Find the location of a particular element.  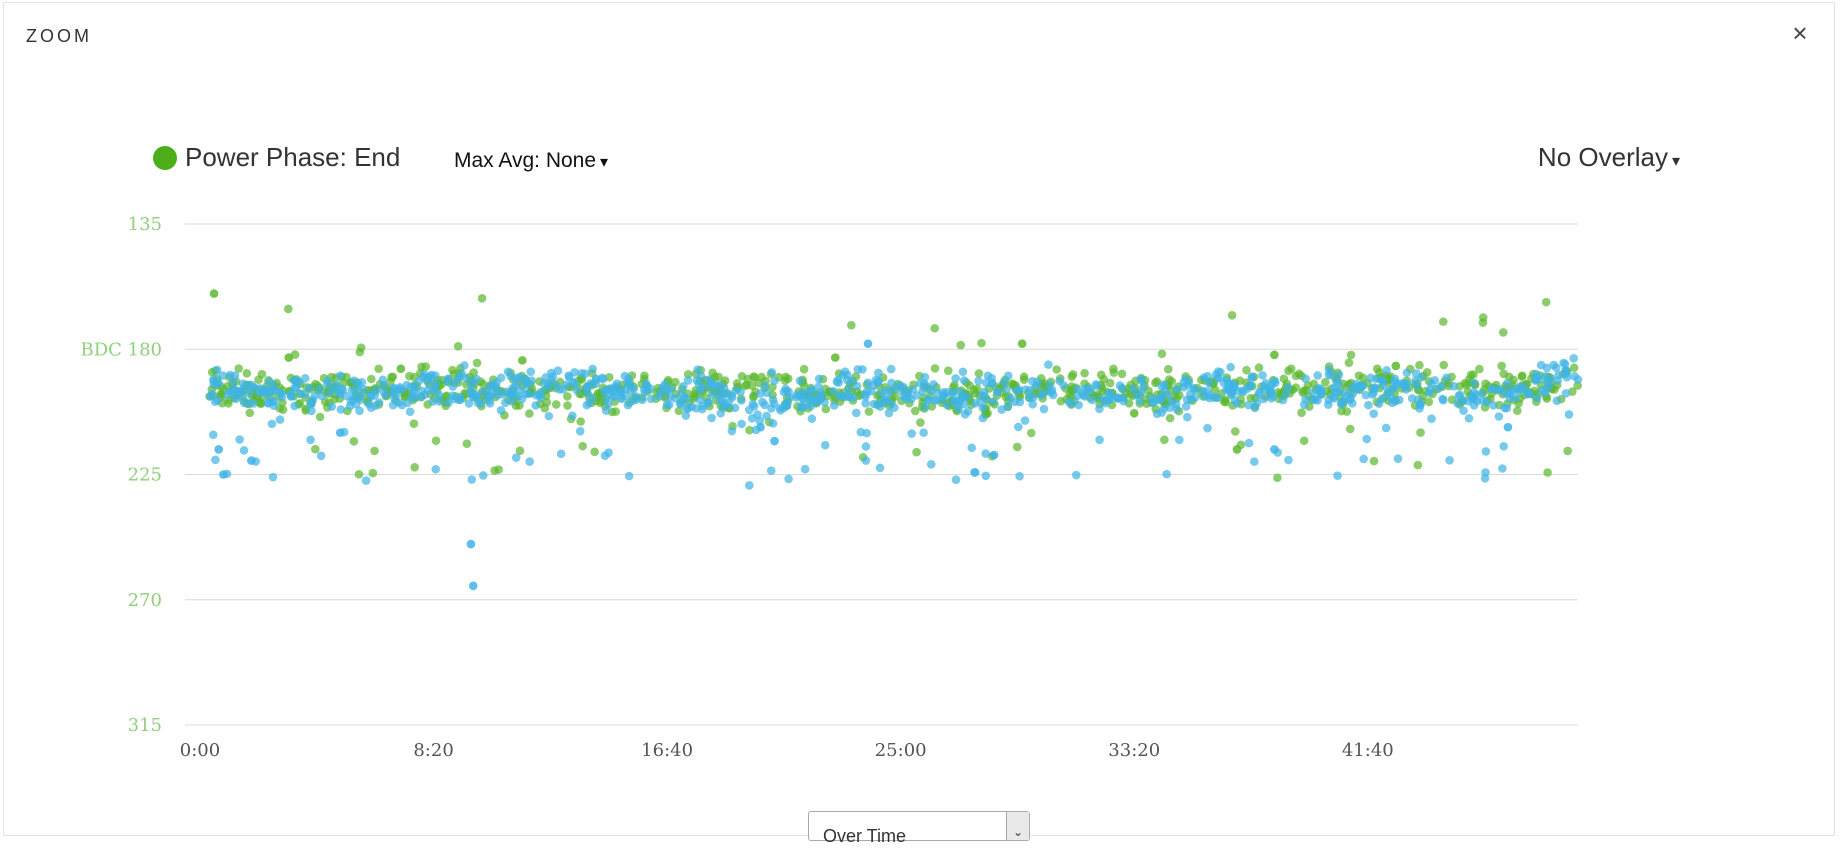

mode-select: Over Time ⌄ is located at coordinates (919, 828).